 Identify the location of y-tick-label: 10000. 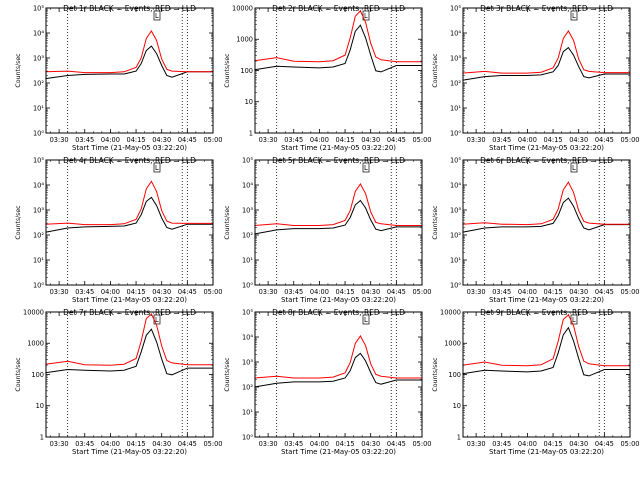
(242, 8).